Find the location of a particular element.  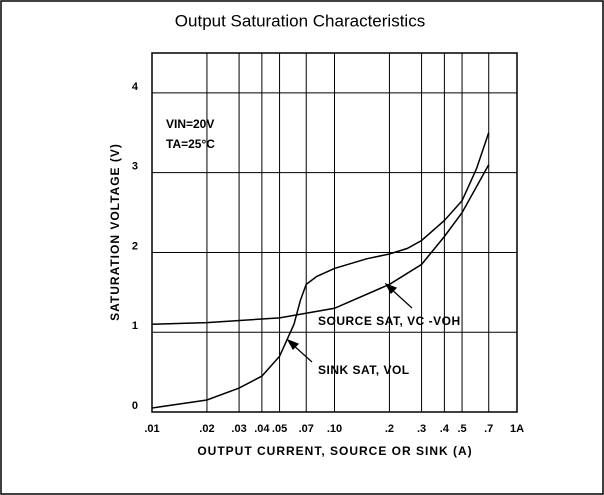

x-tick-label: .10 is located at coordinates (334, 429).